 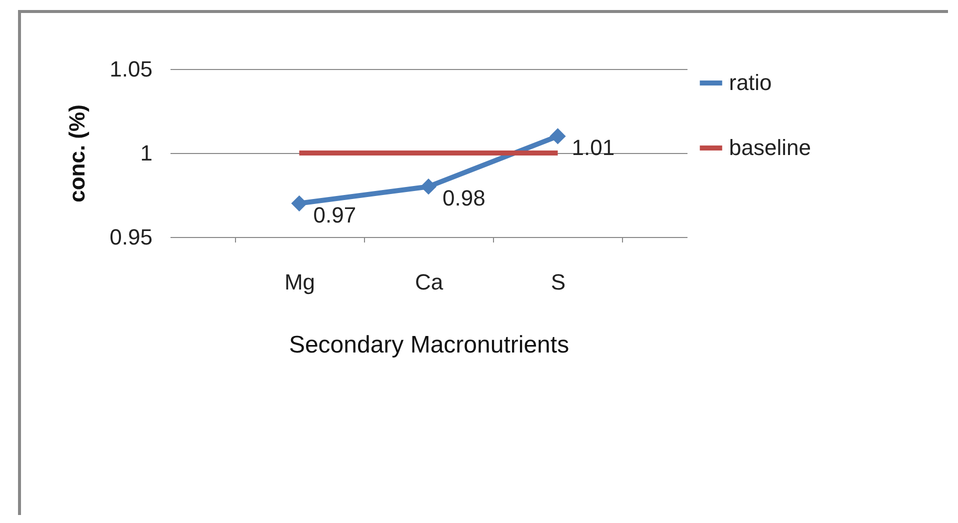 I want to click on x-tick-label: Ca, so click(x=429, y=282).